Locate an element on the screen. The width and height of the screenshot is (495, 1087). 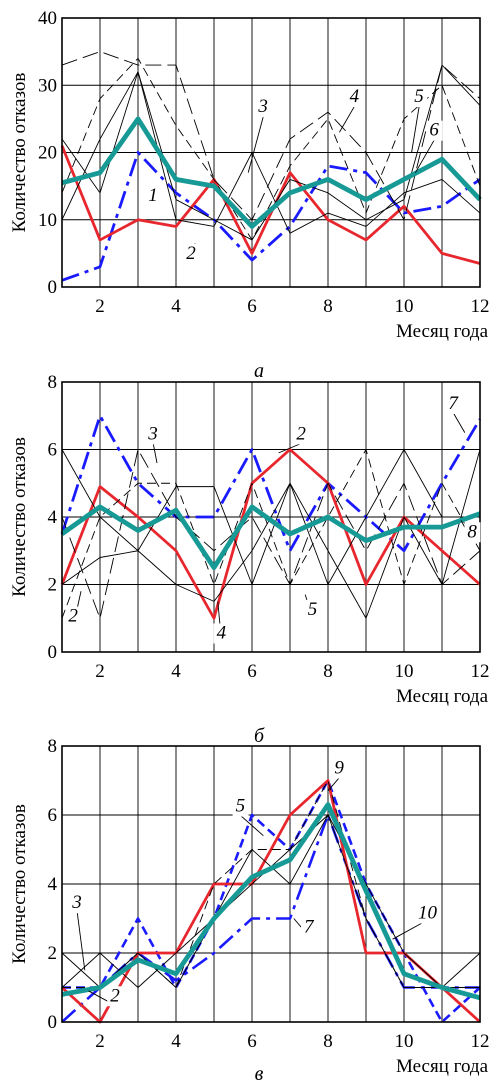
series-number-label: 7 is located at coordinates (453, 403).